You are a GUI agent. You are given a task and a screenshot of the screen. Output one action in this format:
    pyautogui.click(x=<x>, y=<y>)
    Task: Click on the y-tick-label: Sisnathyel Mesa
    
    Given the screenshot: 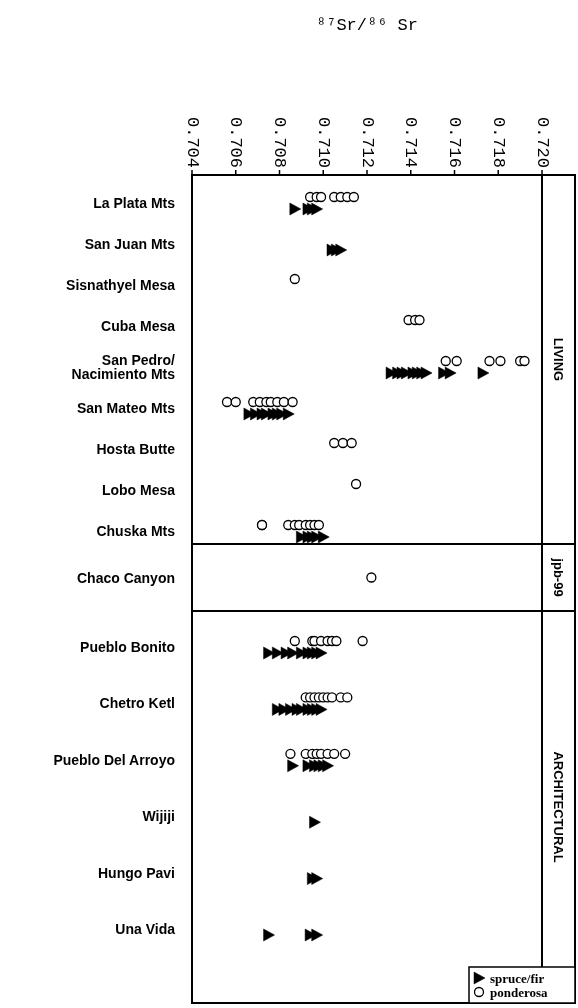 What is the action you would take?
    pyautogui.click(x=121, y=285)
    